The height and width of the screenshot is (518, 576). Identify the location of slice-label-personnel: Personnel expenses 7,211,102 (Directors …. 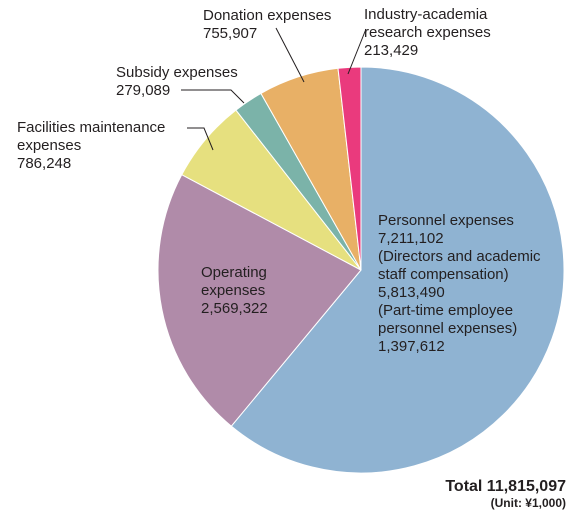
(459, 284).